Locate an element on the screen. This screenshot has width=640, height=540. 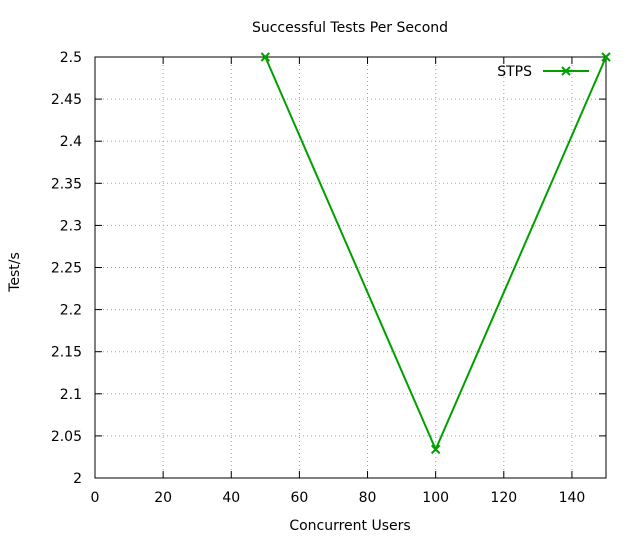
y-tick-label: 2.3 is located at coordinates (71, 226).